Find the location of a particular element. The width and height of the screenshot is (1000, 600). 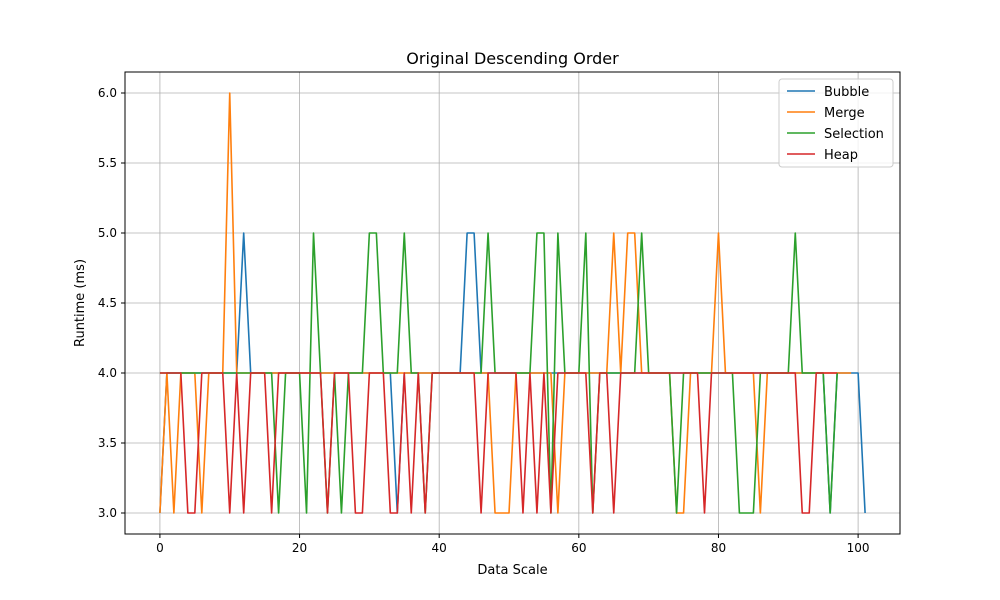

chart-title: Original Descending Order is located at coordinates (512, 58).